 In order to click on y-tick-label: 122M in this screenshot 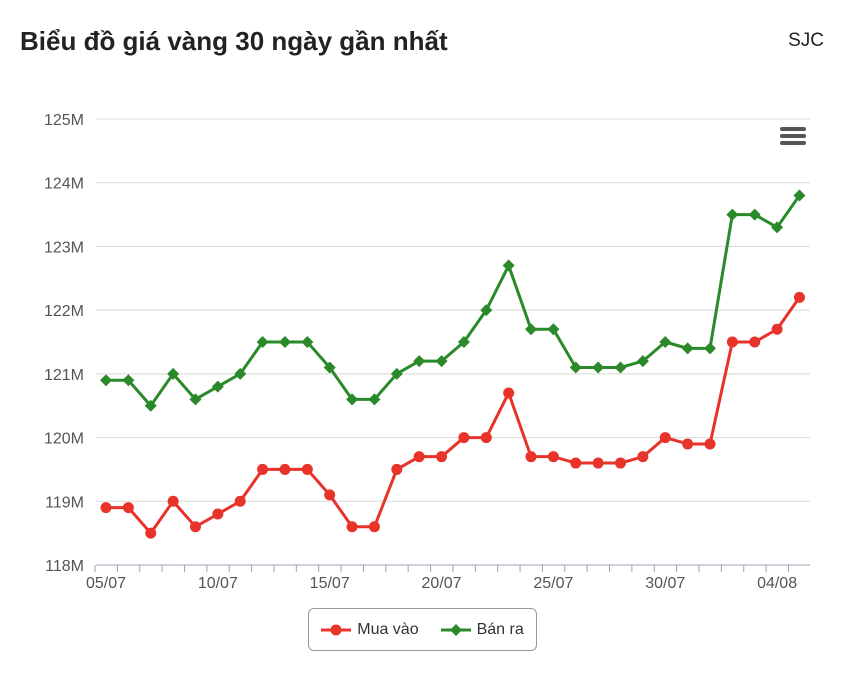, I will do `click(64, 311)`.